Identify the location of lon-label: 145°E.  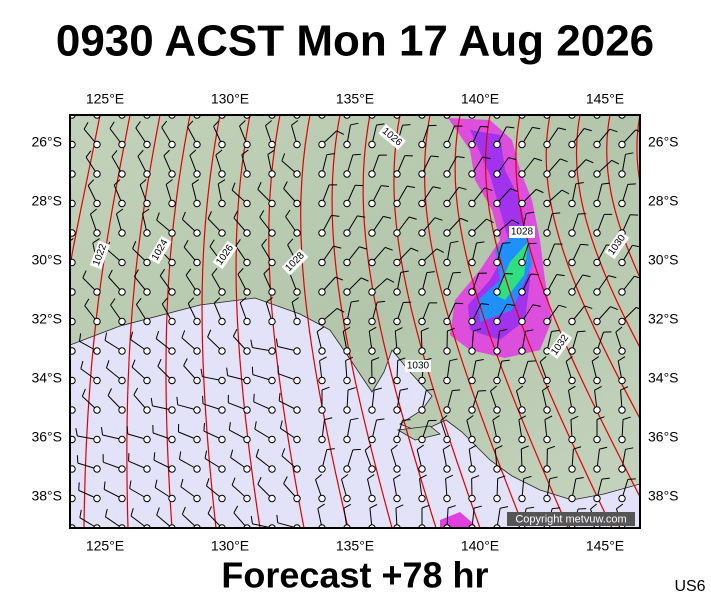
(605, 99).